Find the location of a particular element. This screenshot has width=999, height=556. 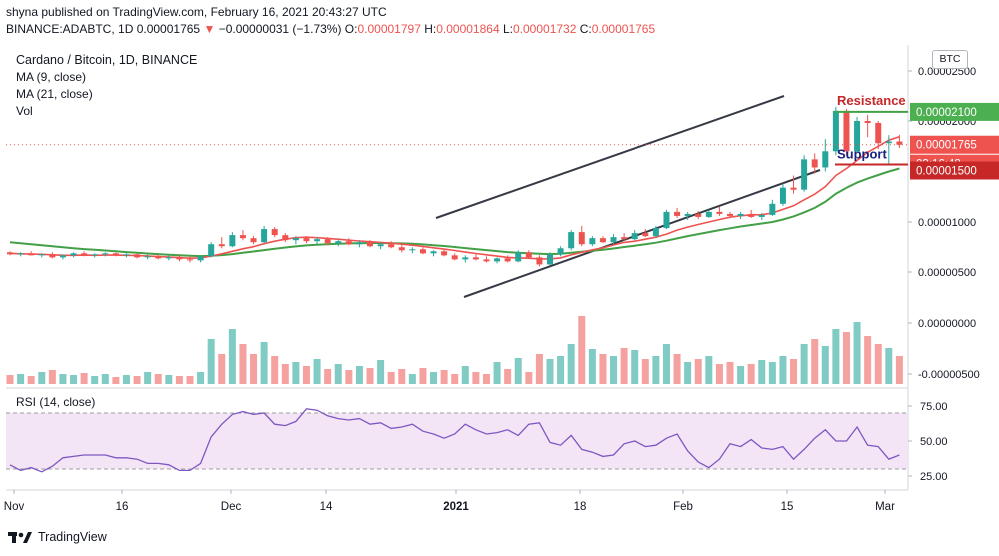

rsi-polyline is located at coordinates (454, 440).